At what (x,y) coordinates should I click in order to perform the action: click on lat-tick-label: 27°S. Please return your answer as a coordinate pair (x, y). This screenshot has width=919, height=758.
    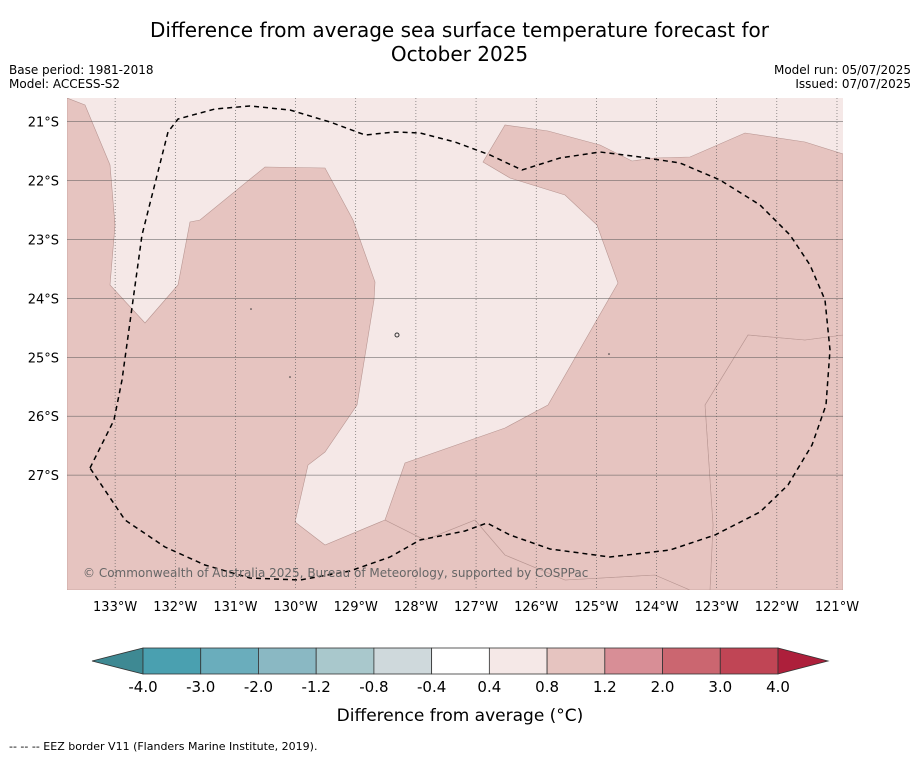
    Looking at the image, I should click on (43, 476).